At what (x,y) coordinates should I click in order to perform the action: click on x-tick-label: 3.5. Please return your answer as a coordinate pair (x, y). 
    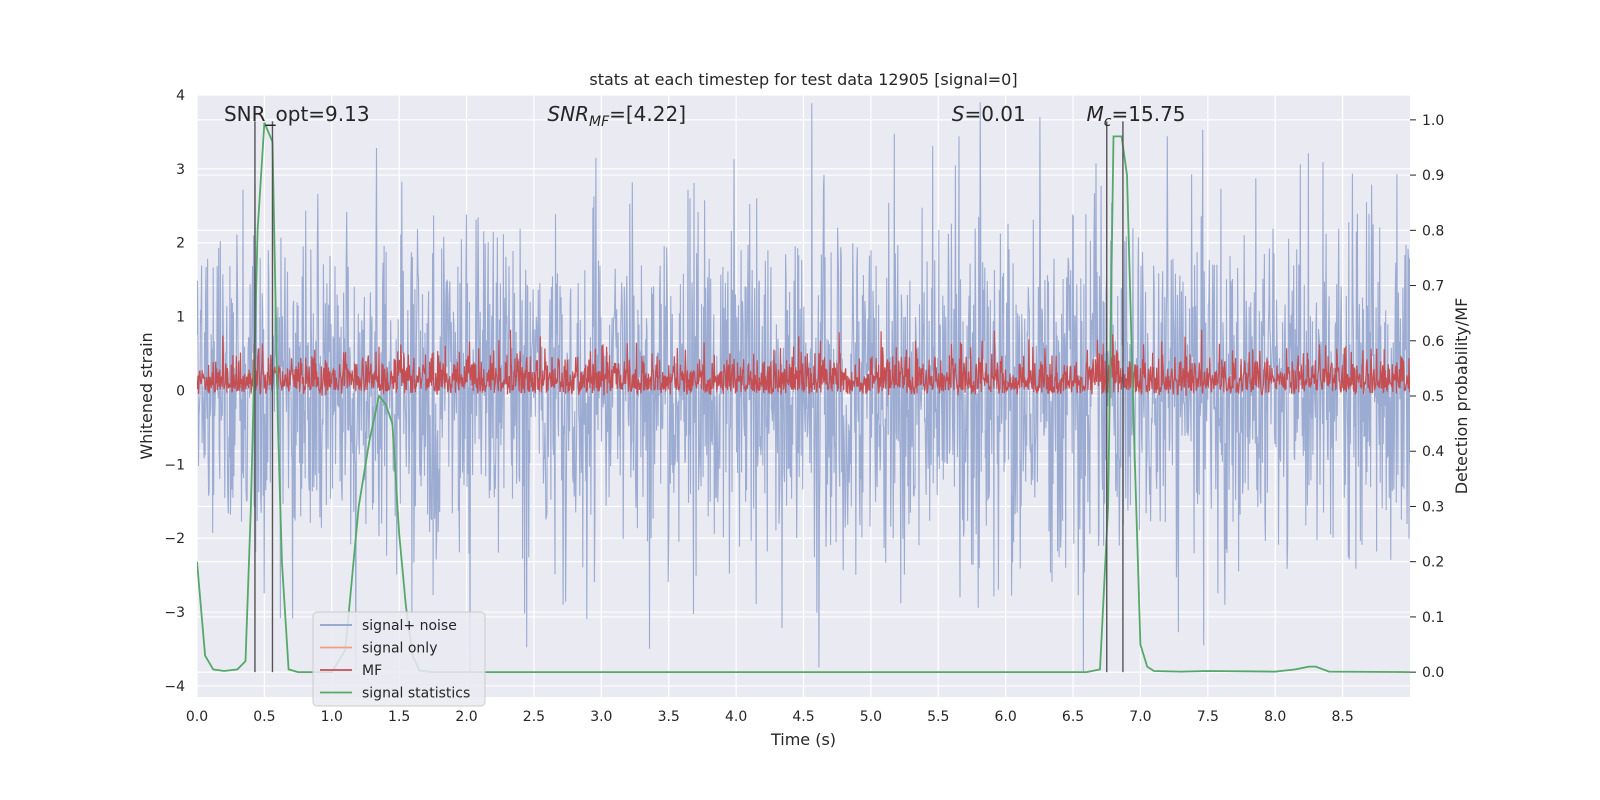
    Looking at the image, I should click on (669, 717).